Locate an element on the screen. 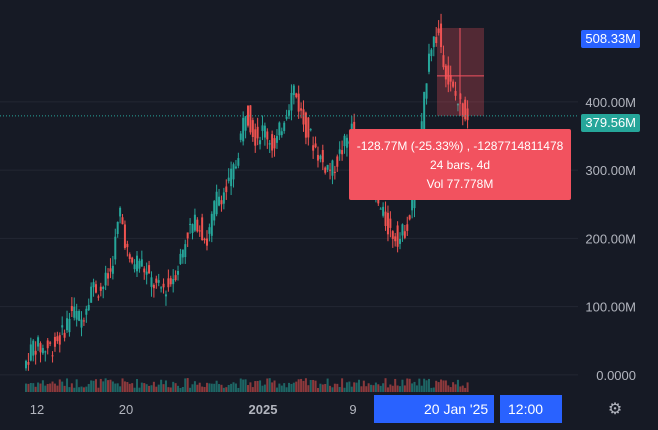  x-tick-label: 12 is located at coordinates (37, 409).